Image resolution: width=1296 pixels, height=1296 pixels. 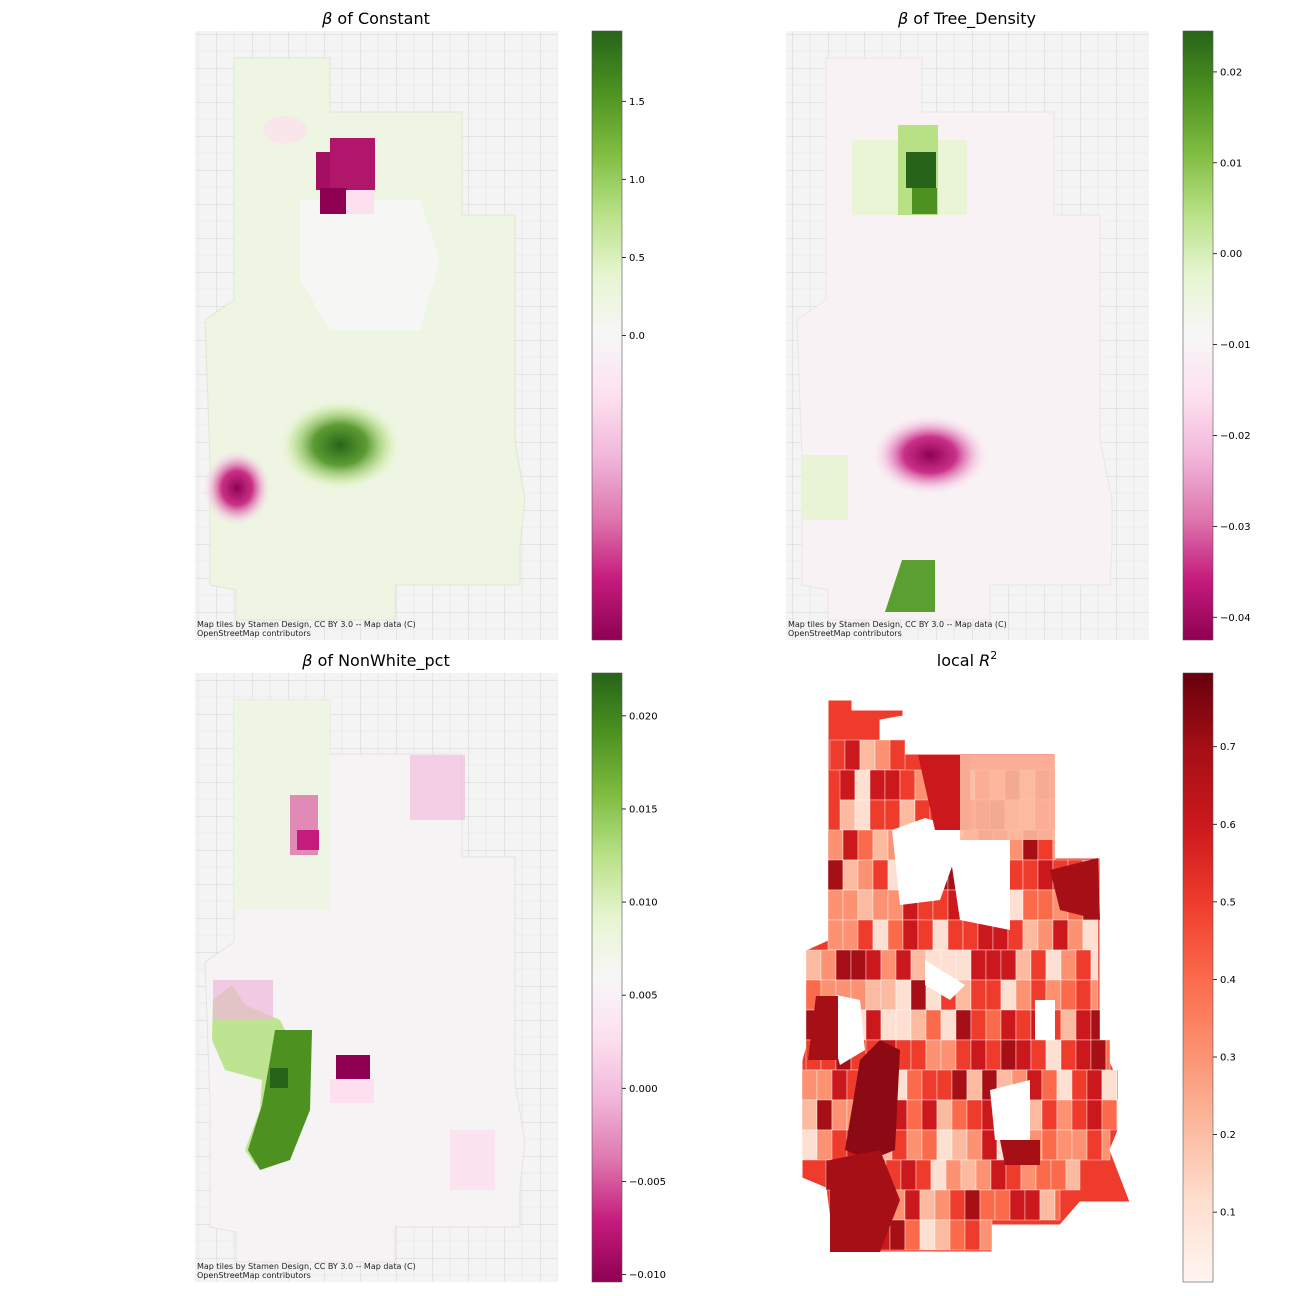 I want to click on colorbar-tick-label: −0.02, so click(x=1235, y=436).